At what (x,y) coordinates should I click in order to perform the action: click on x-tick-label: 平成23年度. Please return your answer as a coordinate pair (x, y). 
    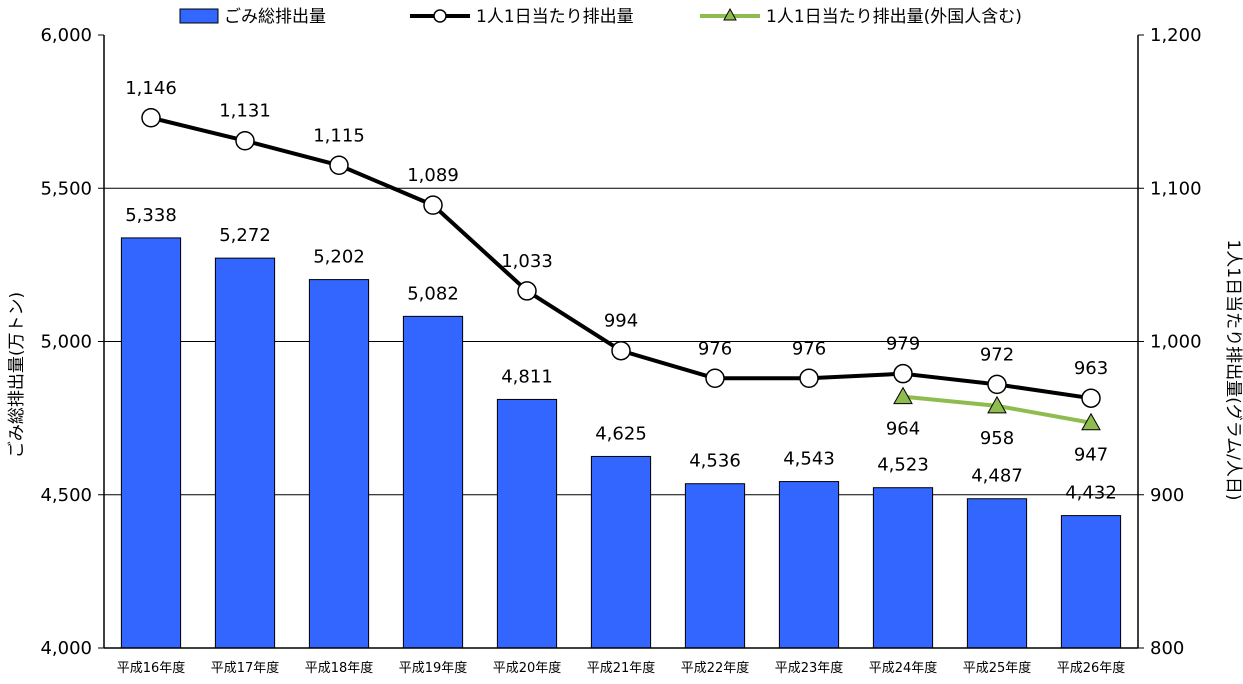
    Looking at the image, I should click on (809, 668).